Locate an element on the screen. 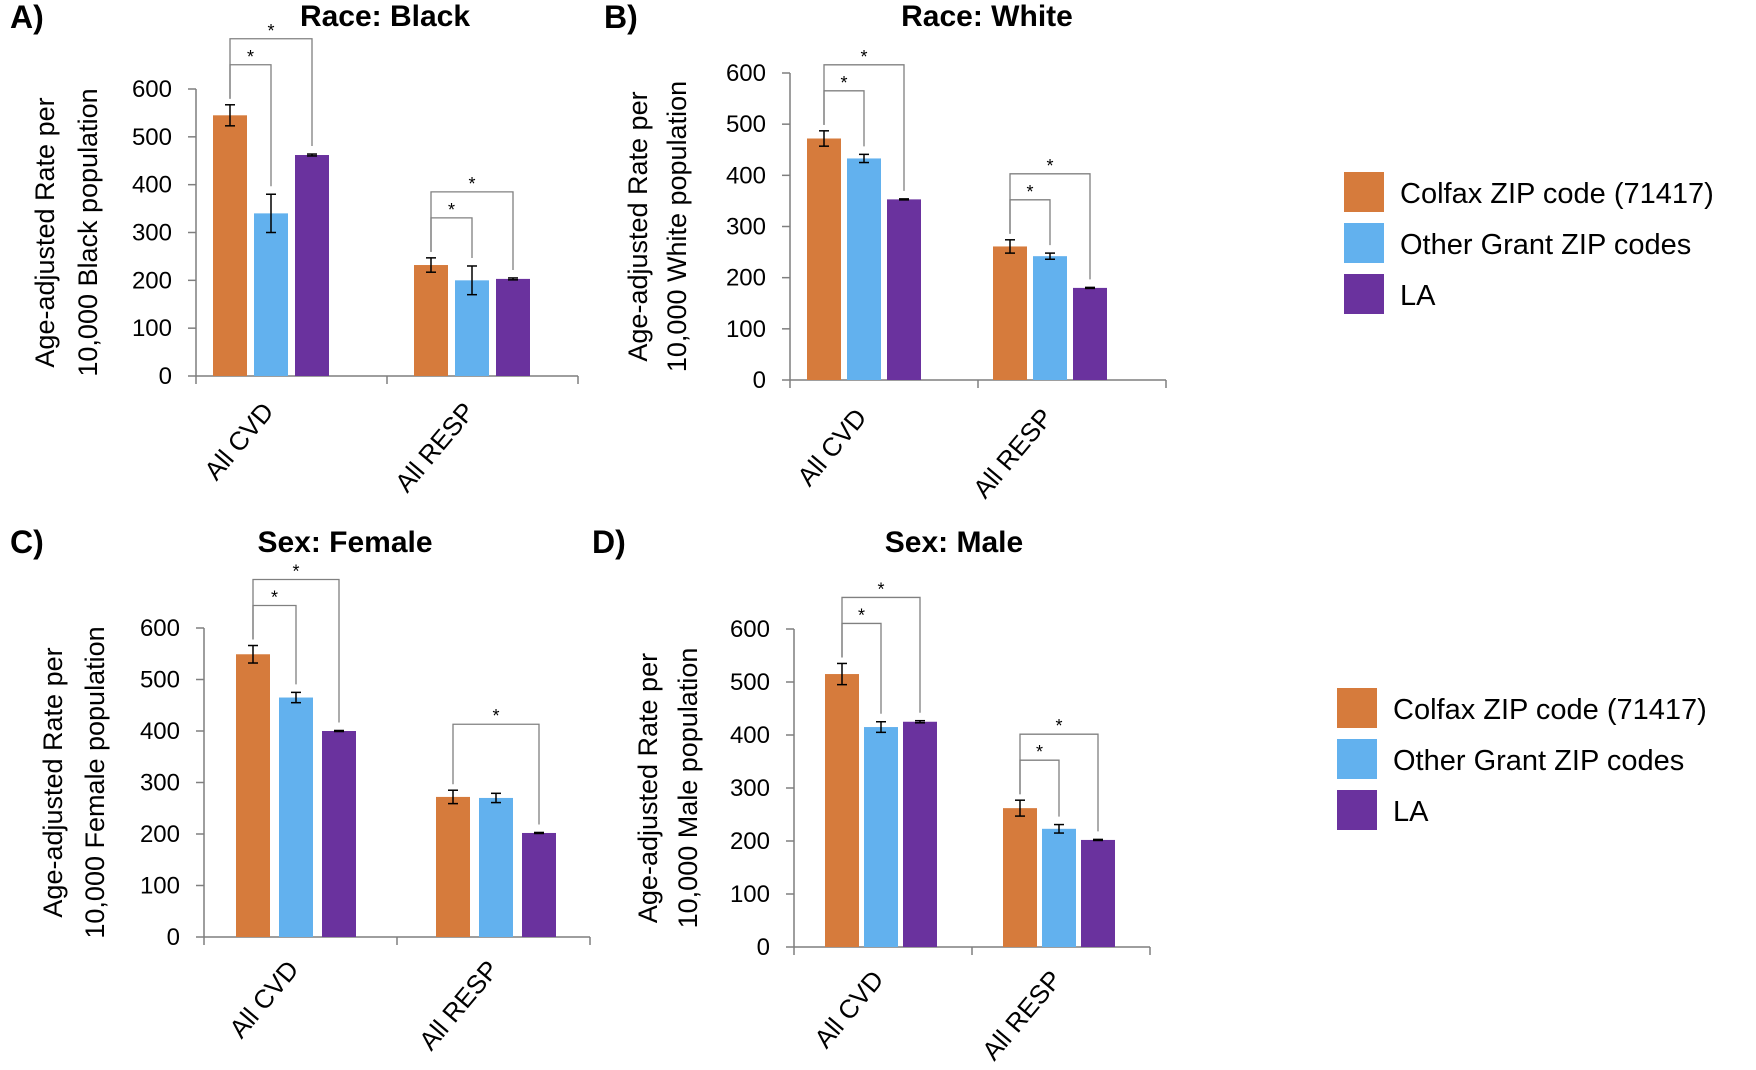  panel-letter: A) is located at coordinates (27, 17).